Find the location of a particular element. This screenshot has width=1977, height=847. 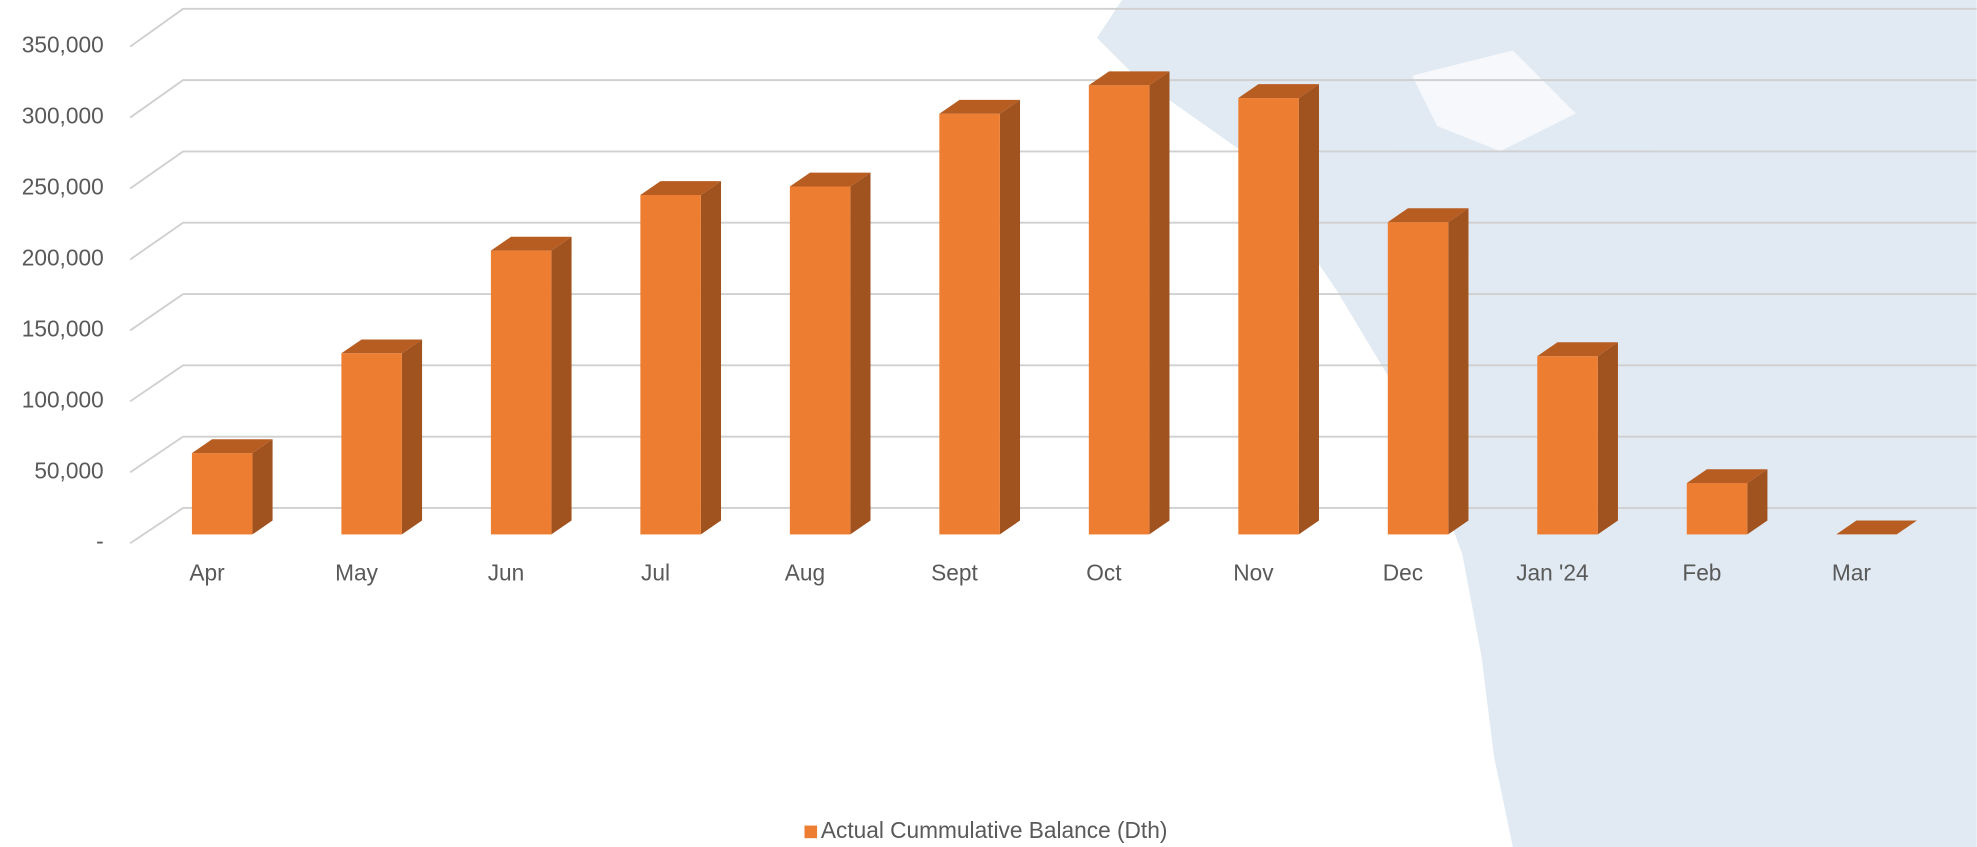

legend-label: Actual Cummulative Balance (Dth) is located at coordinates (994, 830).